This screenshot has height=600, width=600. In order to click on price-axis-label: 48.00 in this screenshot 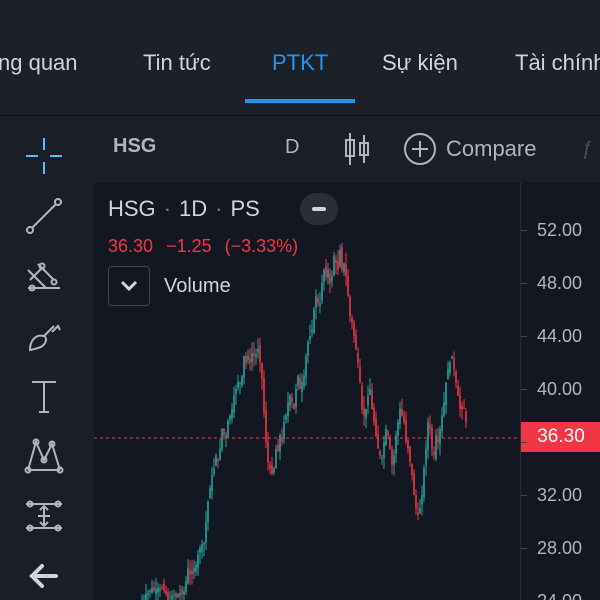, I will do `click(560, 283)`.